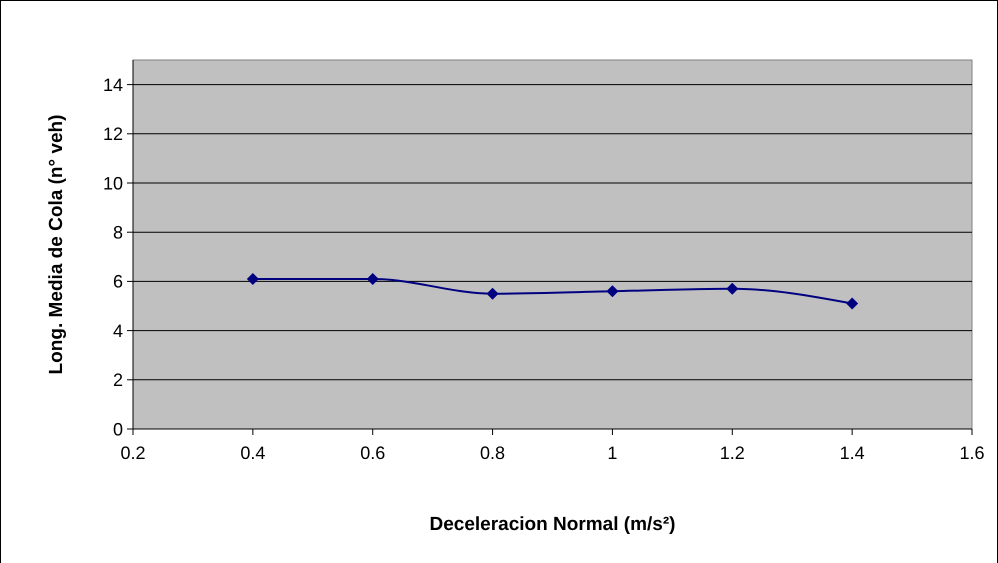  Describe the element at coordinates (117, 282) in the screenshot. I see `y-tick-label: 6` at that location.